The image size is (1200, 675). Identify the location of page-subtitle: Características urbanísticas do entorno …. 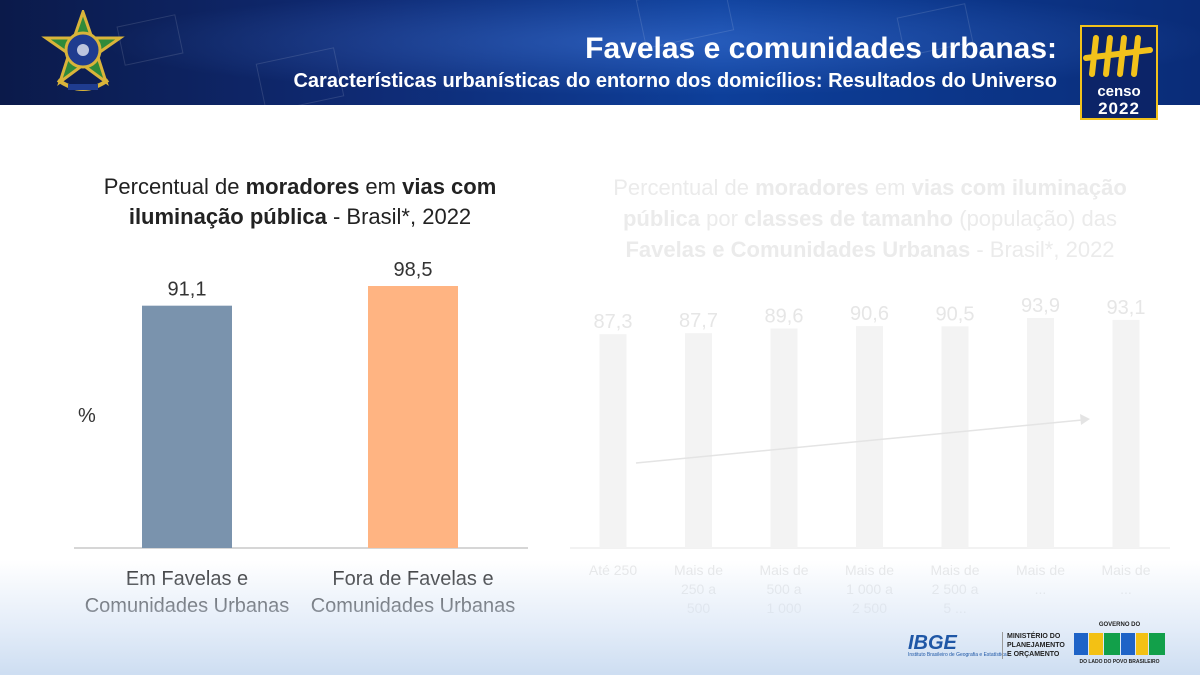
(675, 81).